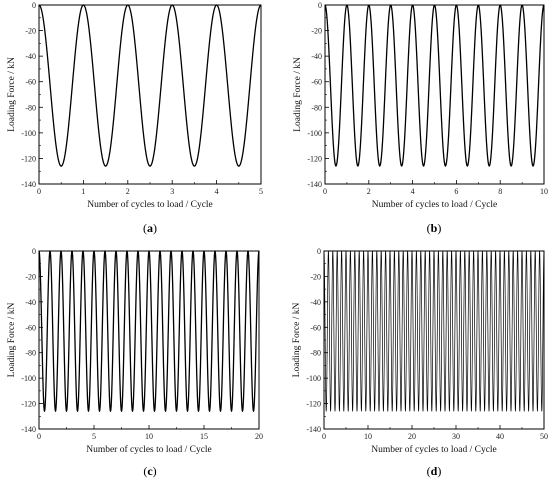 The height and width of the screenshot is (482, 550). I want to click on panel-caption: (a), so click(150, 228).